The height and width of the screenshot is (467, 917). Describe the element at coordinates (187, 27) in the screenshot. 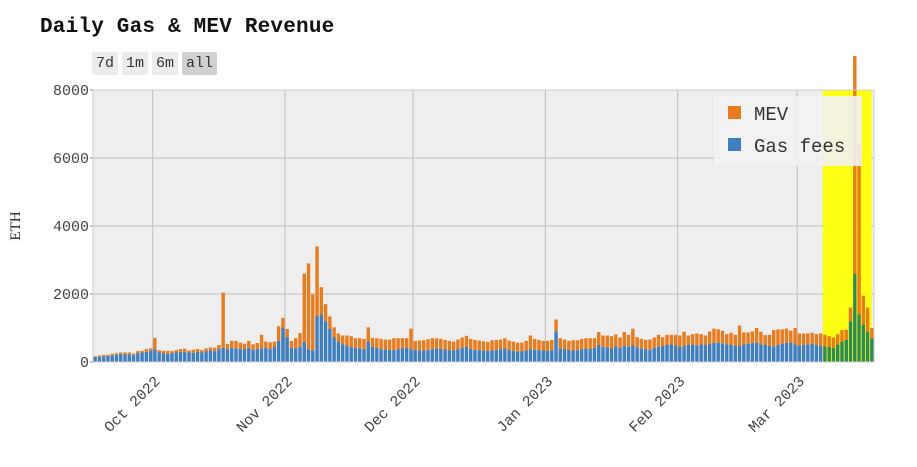

I see `chart-title: Daily Gas & MEV Revenue` at that location.